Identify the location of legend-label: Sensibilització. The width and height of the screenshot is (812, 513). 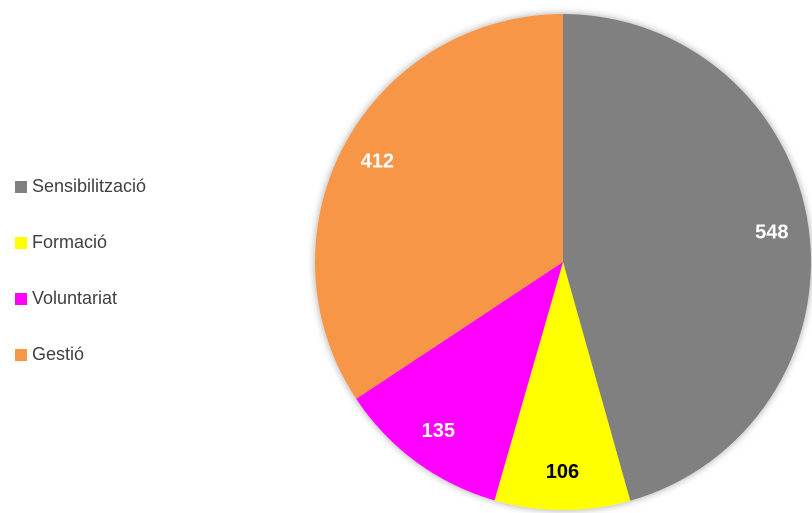
(89, 186).